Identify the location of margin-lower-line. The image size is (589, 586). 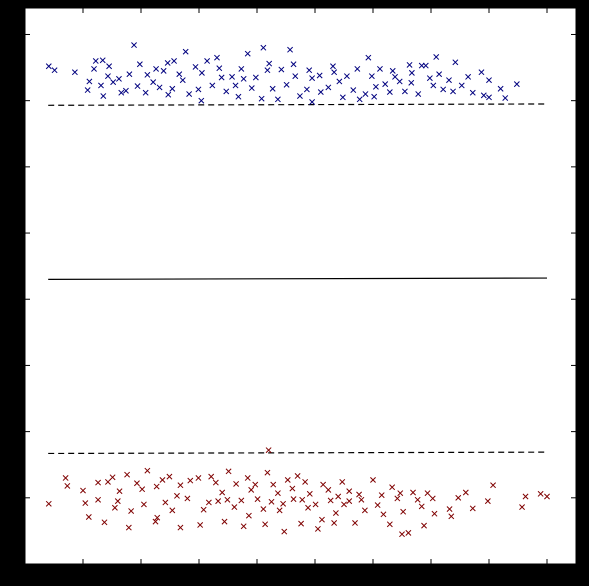
(298, 453).